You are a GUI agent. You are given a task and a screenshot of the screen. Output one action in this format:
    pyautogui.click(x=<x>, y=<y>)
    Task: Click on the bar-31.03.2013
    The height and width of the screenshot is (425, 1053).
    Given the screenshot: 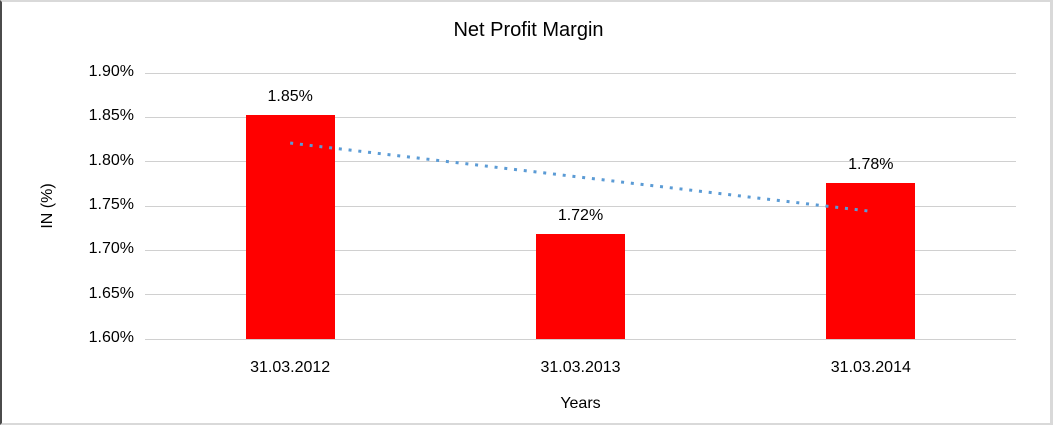 What is the action you would take?
    pyautogui.click(x=580, y=286)
    